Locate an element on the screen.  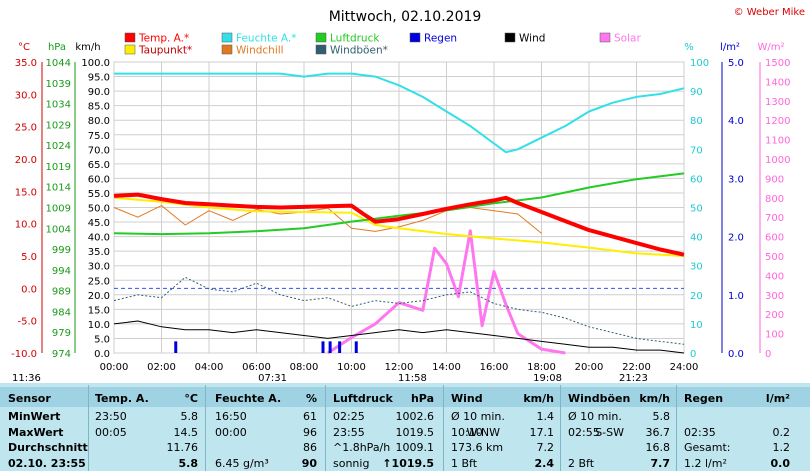
tick-label-temp: -5.0 is located at coordinates (27, 322).